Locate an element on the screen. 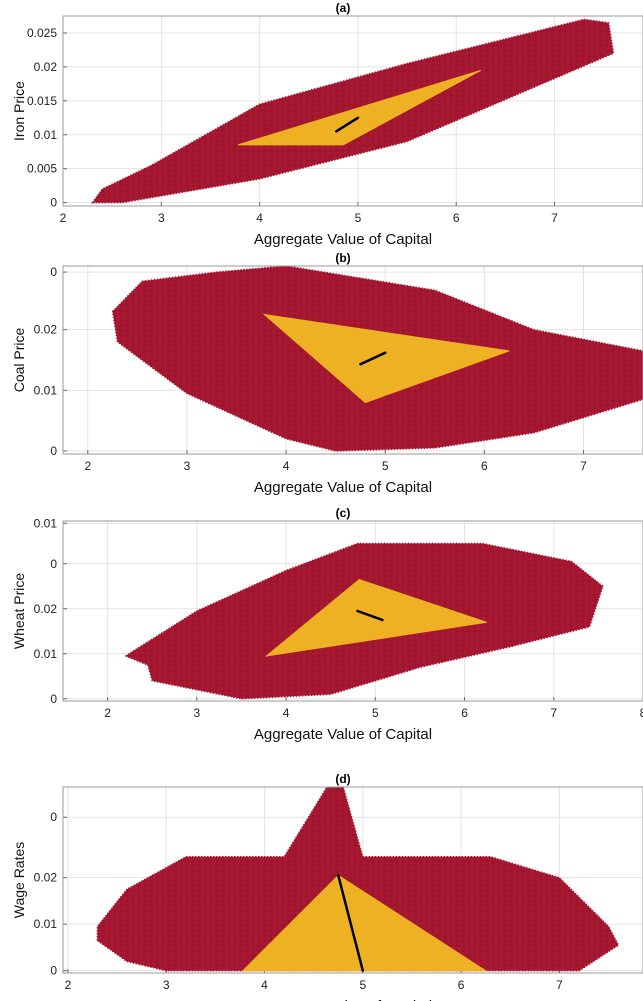  y-axis-label: Iron Price is located at coordinates (19, 111).